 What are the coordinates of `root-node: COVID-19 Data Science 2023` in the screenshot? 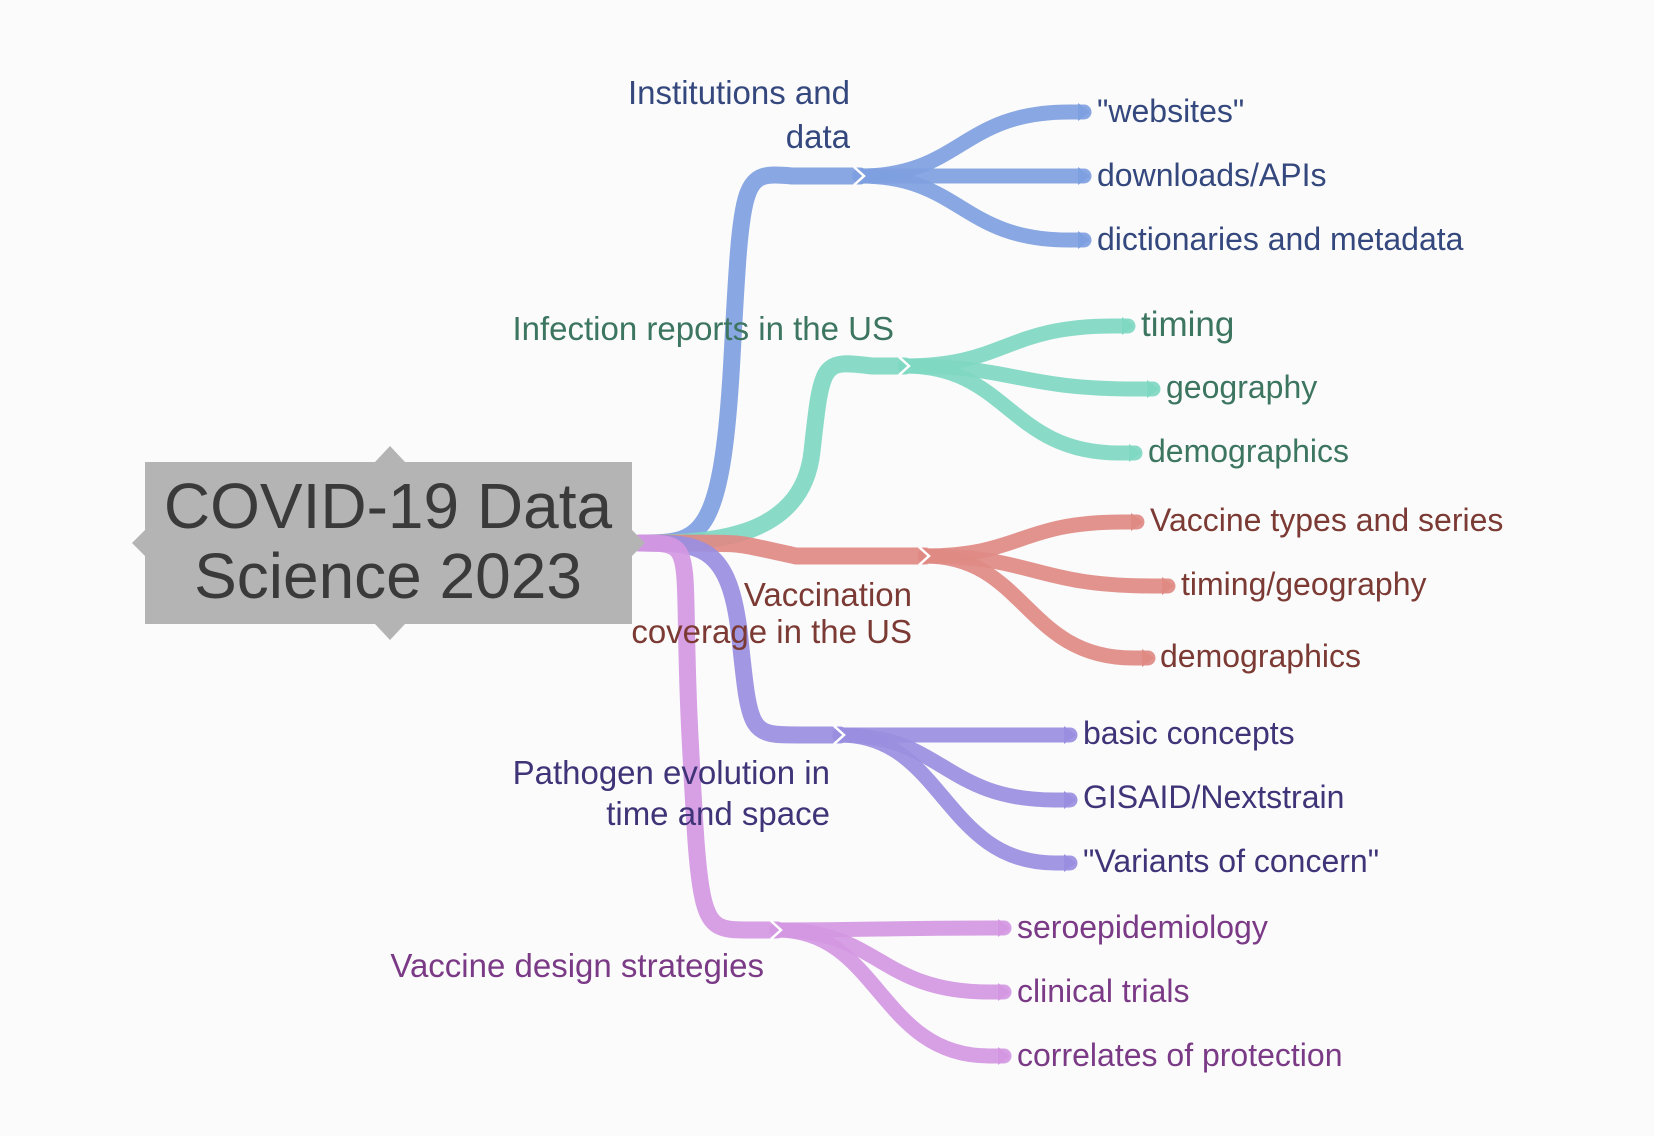 It's located at (388, 543).